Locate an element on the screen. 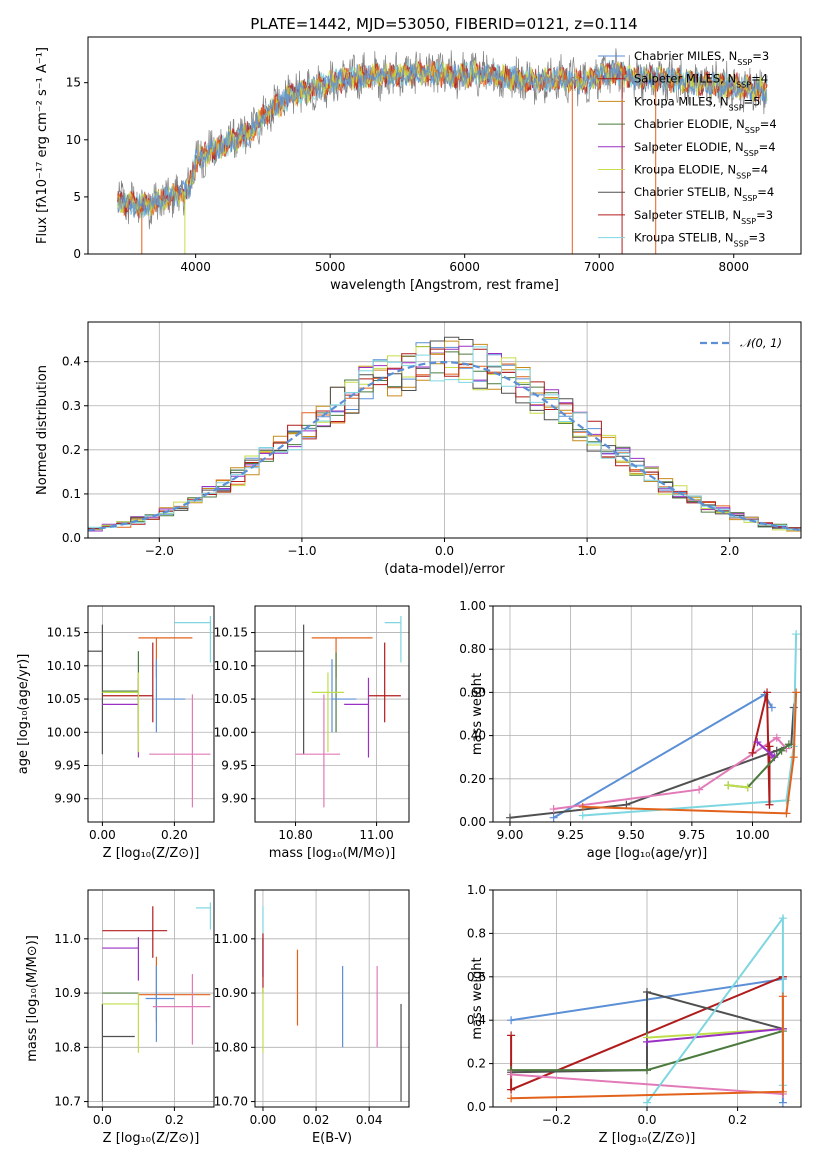 This screenshot has height=1170, width=819. x-tick-label: 1.0 is located at coordinates (587, 551).